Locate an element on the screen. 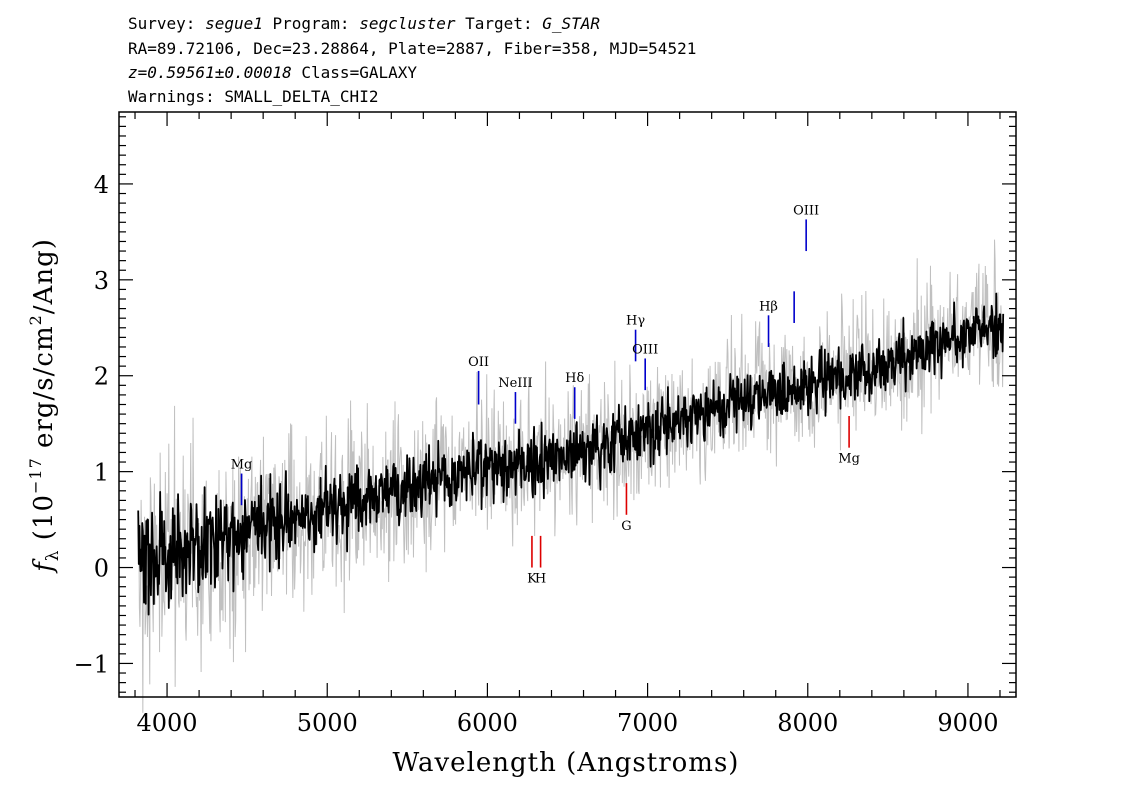 The width and height of the screenshot is (1134, 810). line-label-neiii-2: NeIII is located at coordinates (515, 383).